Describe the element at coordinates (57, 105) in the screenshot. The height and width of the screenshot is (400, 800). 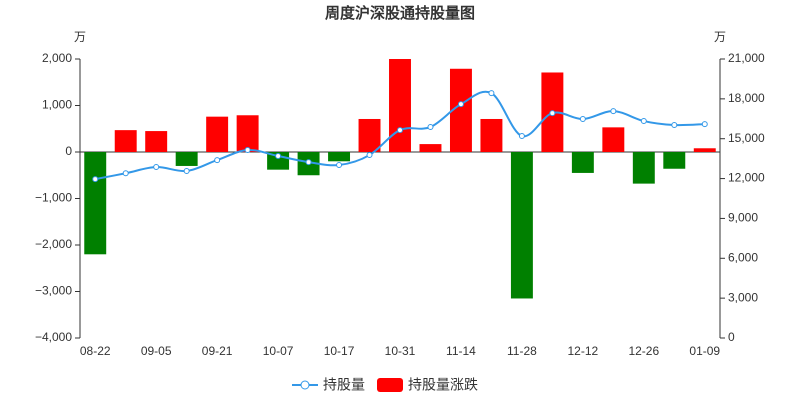
I see `y-tick-label: 1,000` at that location.